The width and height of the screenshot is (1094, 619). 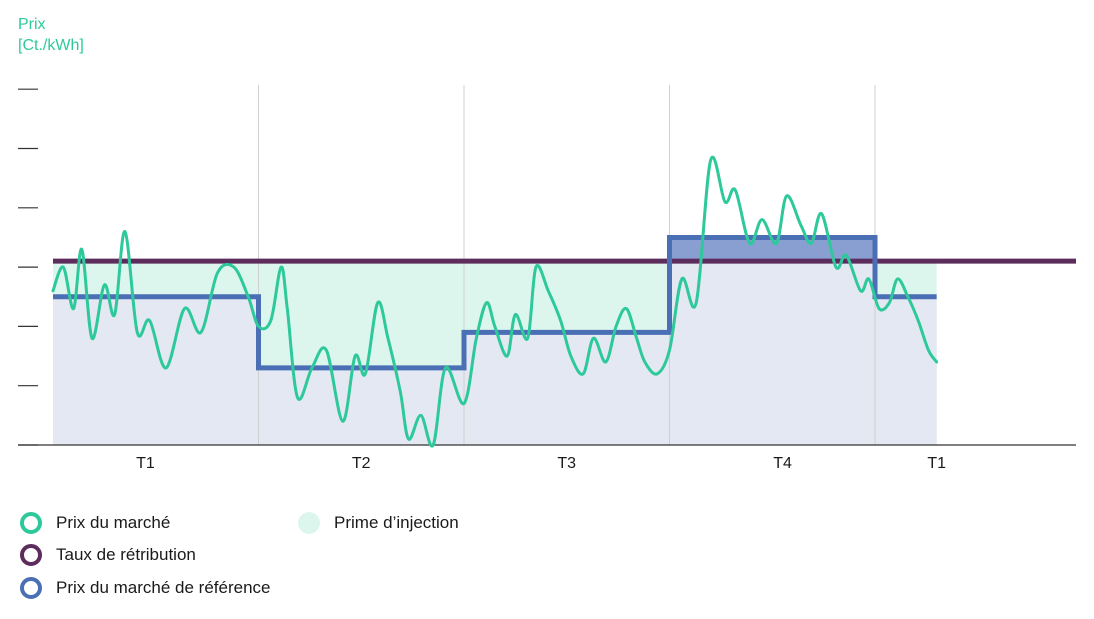 What do you see at coordinates (396, 522) in the screenshot?
I see `legend-label-injection-premium: Prime d’injection` at bounding box center [396, 522].